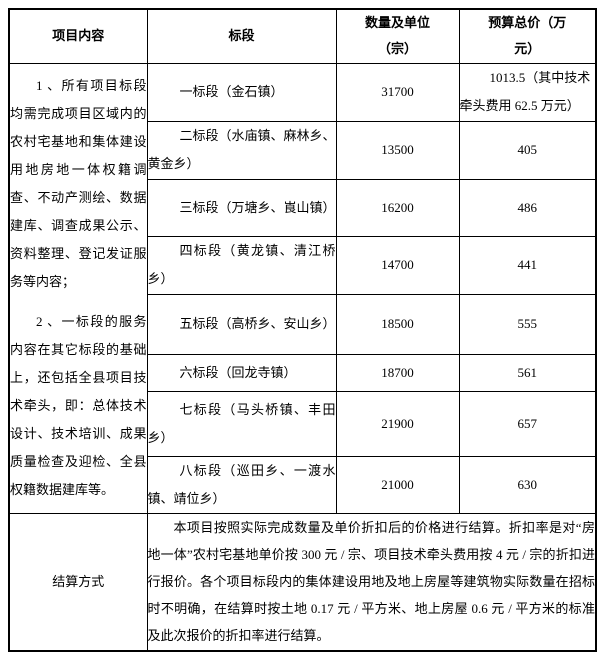 The height and width of the screenshot is (656, 603). Describe the element at coordinates (241, 92) in the screenshot. I see `section-name-cell: 一标段（金石镇）` at that location.